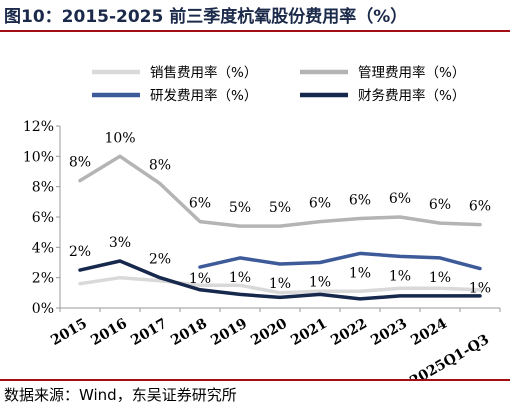  What do you see at coordinates (349, 332) in the screenshot?
I see `x-tick-label: 2022` at bounding box center [349, 332].